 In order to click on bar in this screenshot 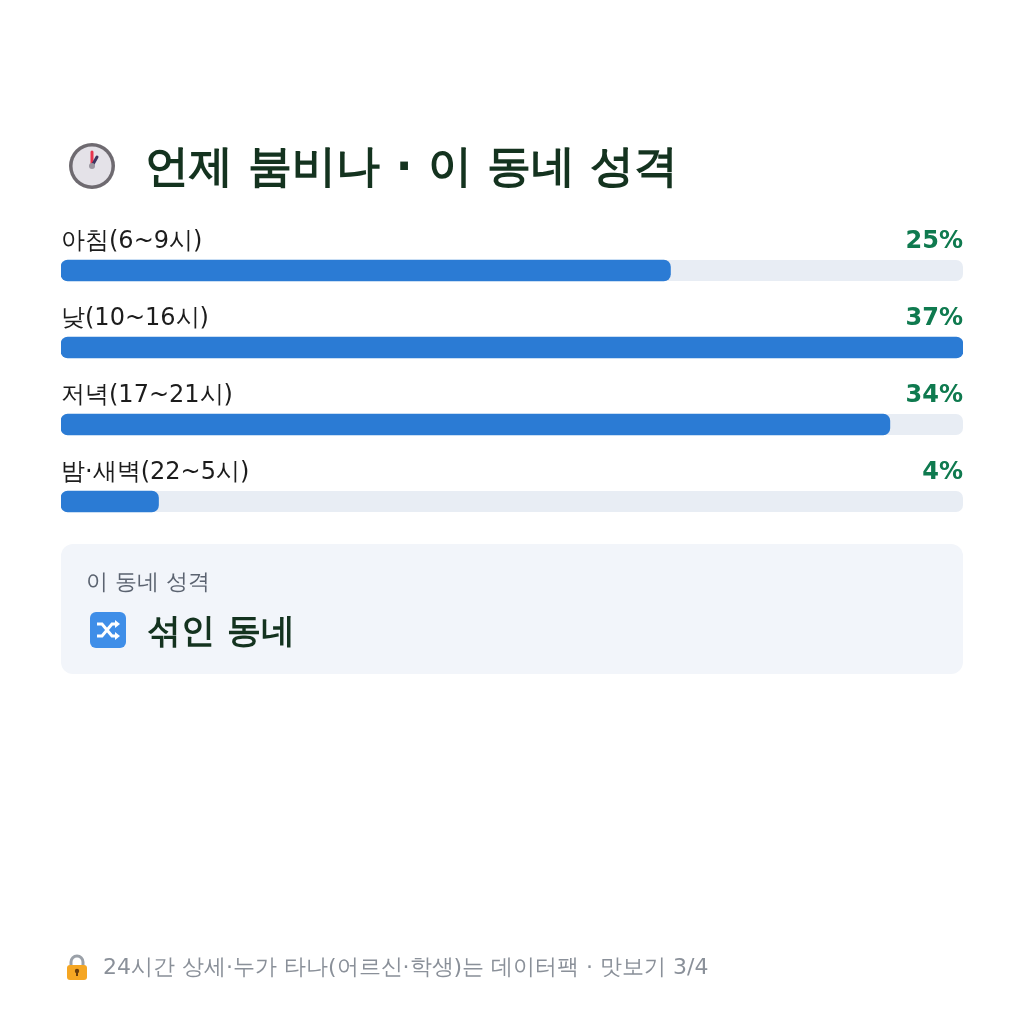, I will do `click(110, 501)`.